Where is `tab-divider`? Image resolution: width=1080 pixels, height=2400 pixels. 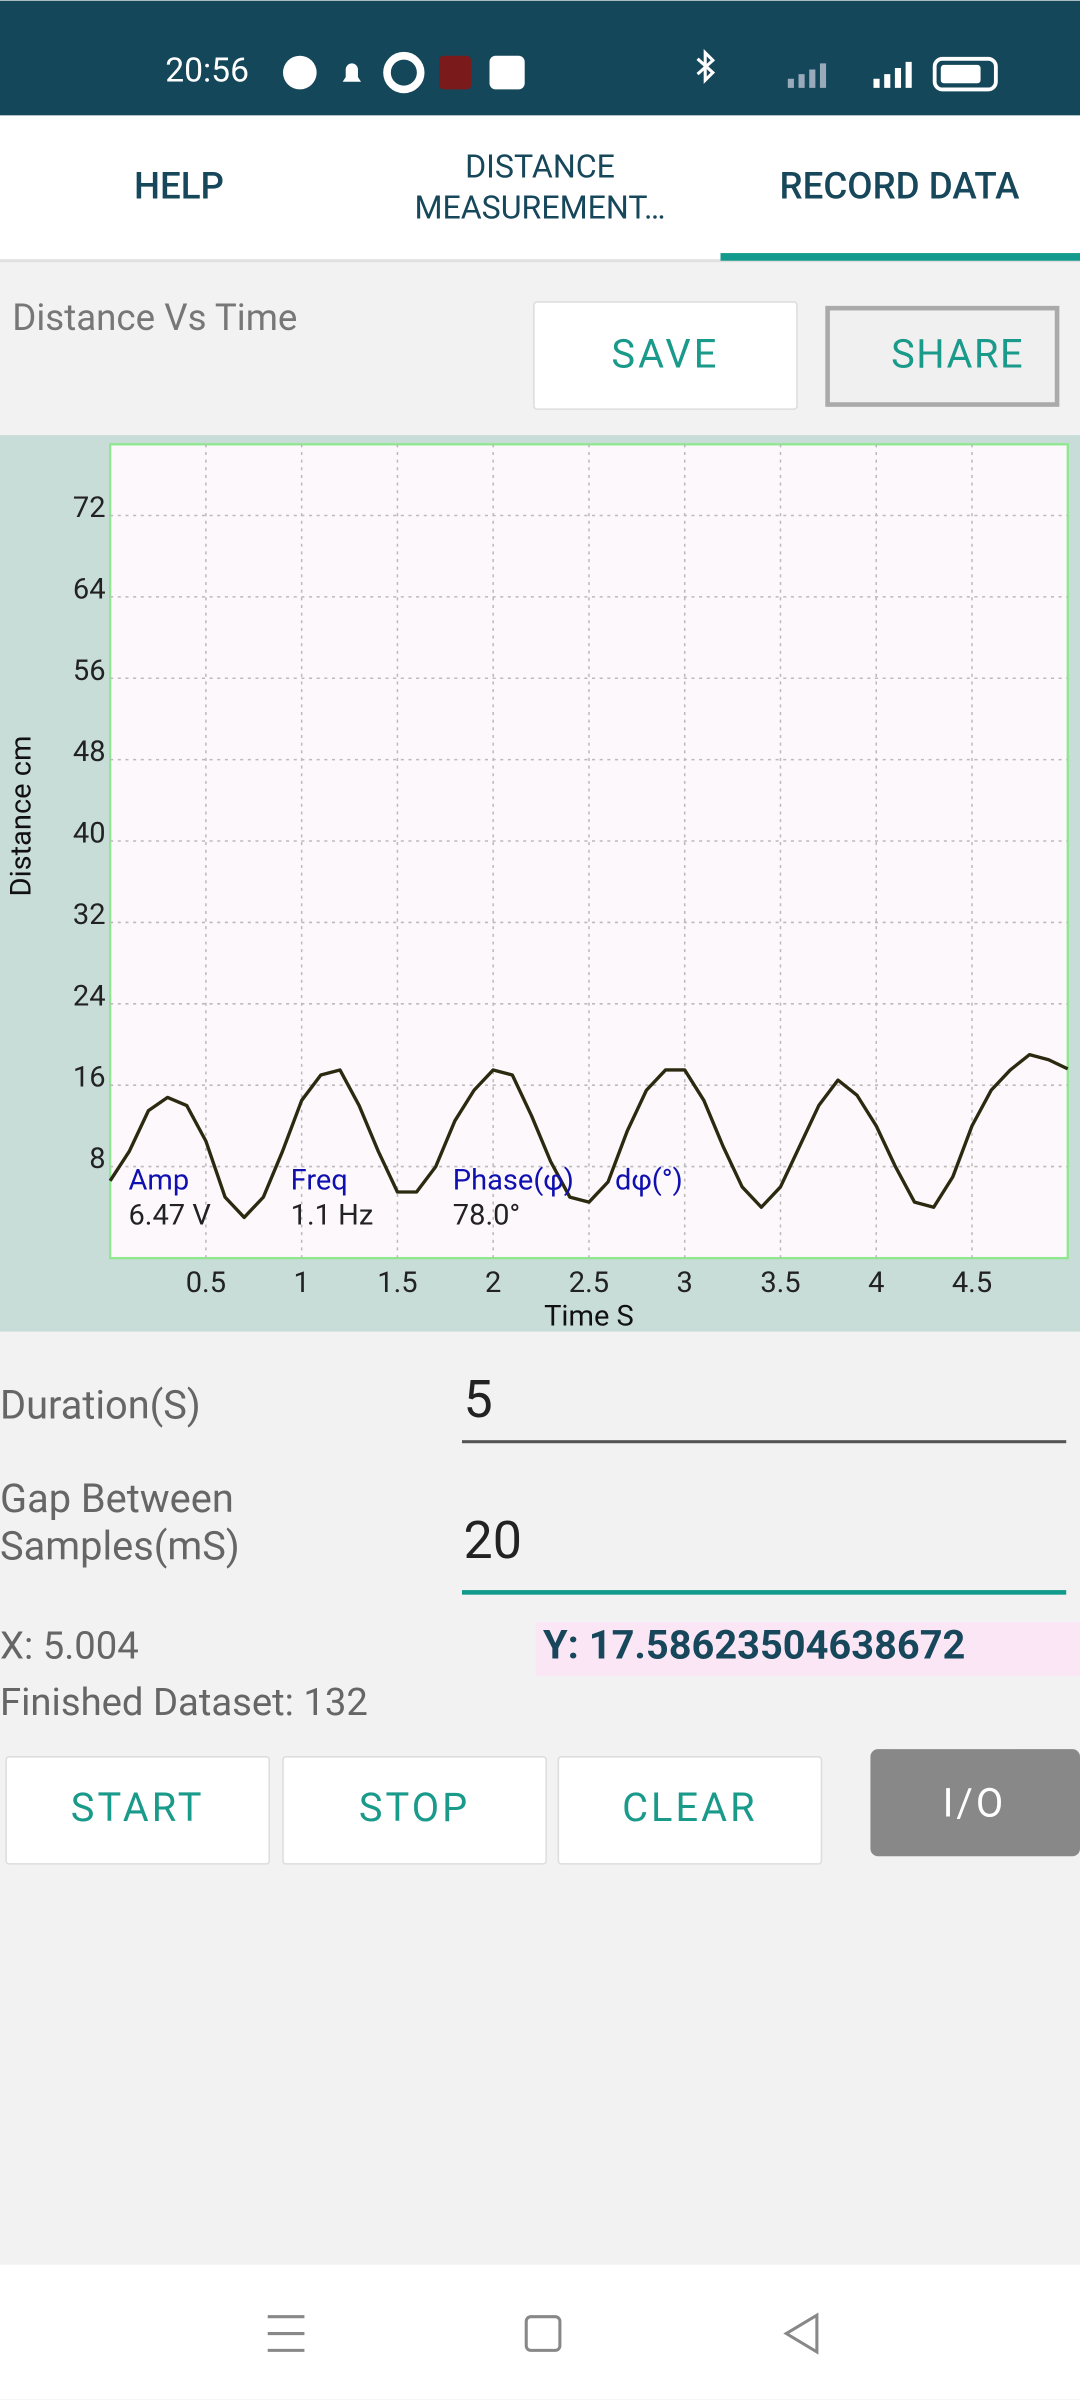
tab-divider is located at coordinates (540, 261).